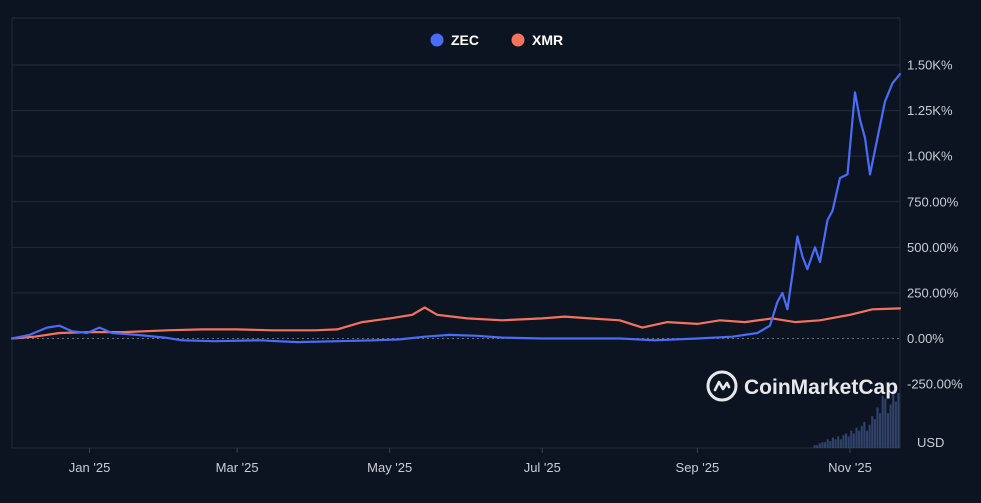 The width and height of the screenshot is (981, 503). What do you see at coordinates (930, 110) in the screenshot?
I see `y-tick-label: 1.25K%` at bounding box center [930, 110].